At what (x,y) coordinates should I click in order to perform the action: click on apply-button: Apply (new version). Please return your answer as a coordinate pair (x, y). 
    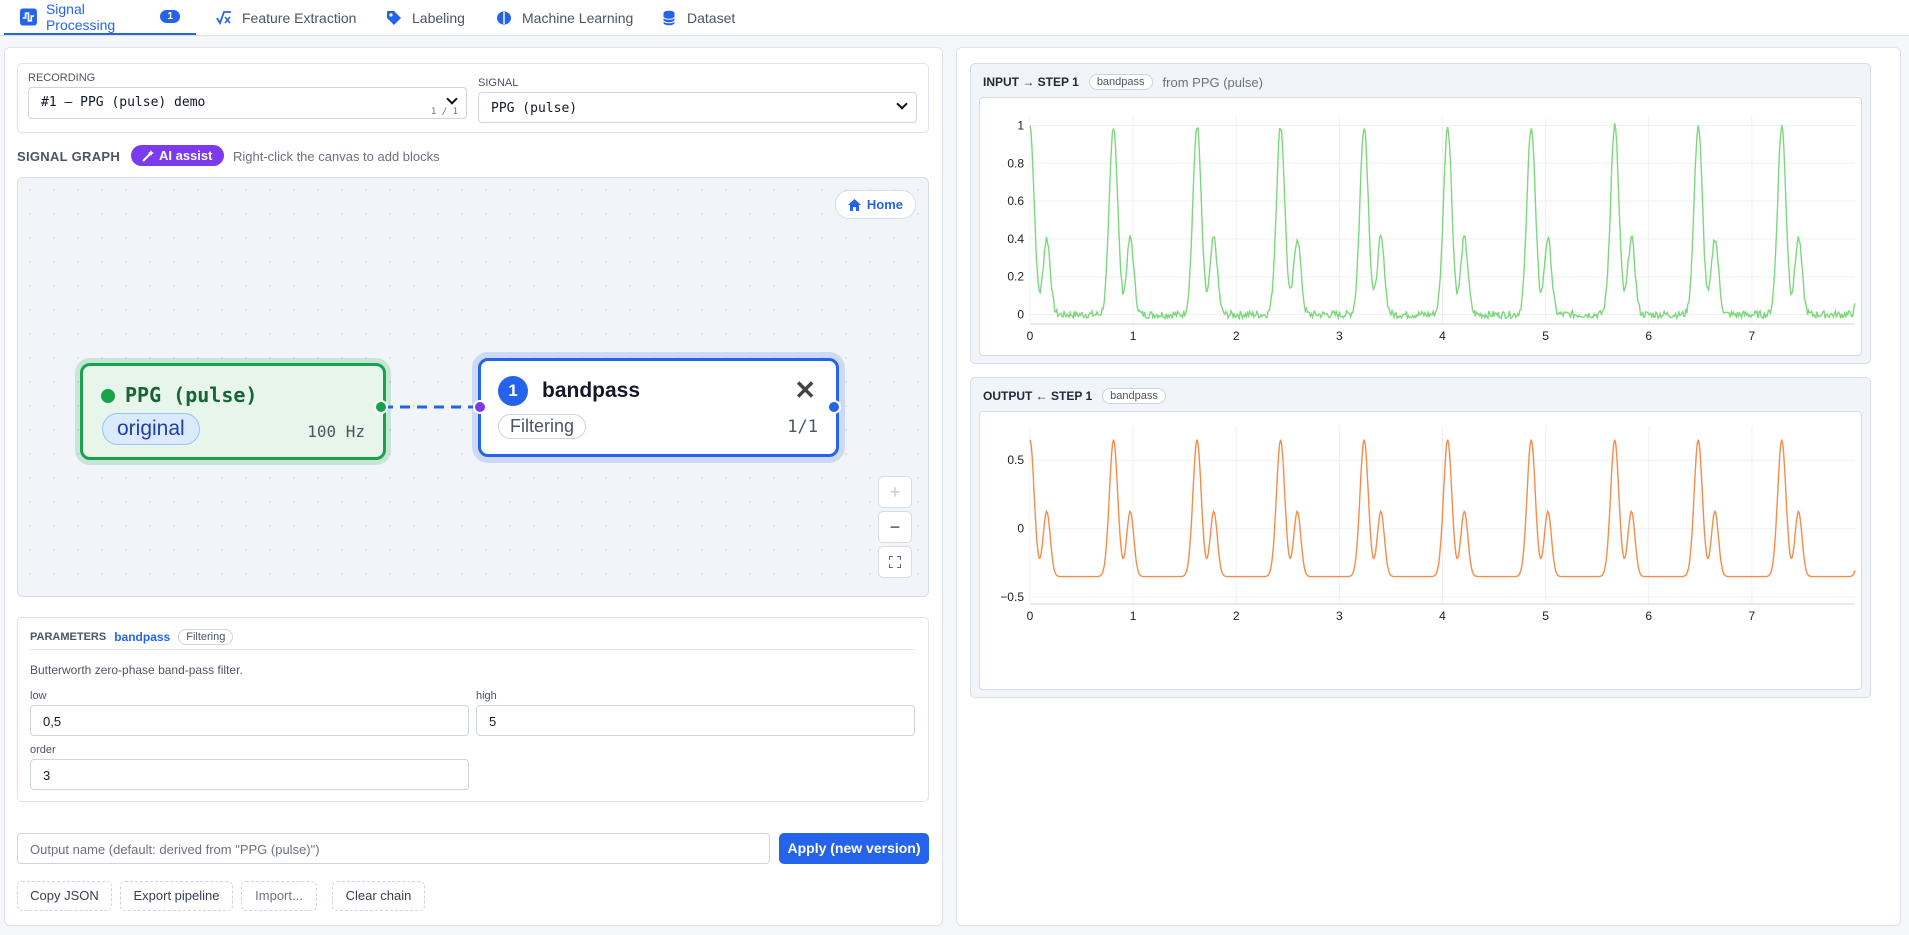
    Looking at the image, I should click on (854, 848).